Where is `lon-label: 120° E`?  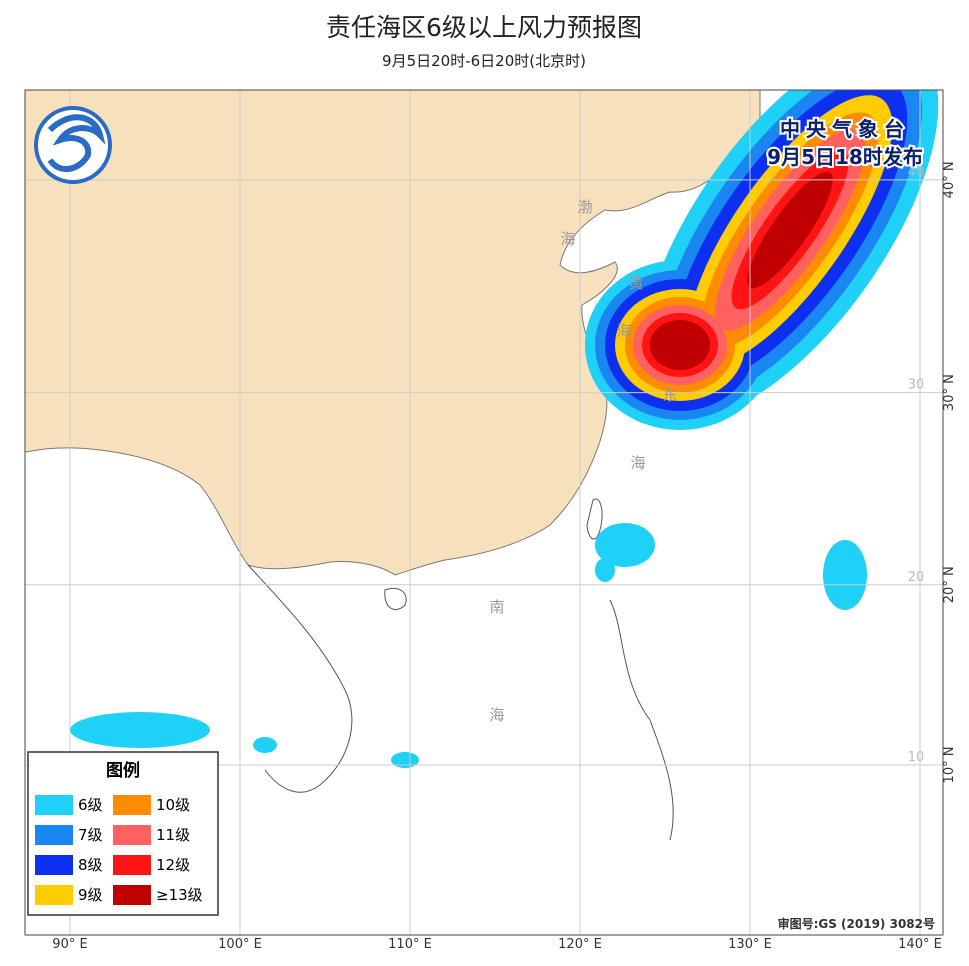
lon-label: 120° E is located at coordinates (580, 944).